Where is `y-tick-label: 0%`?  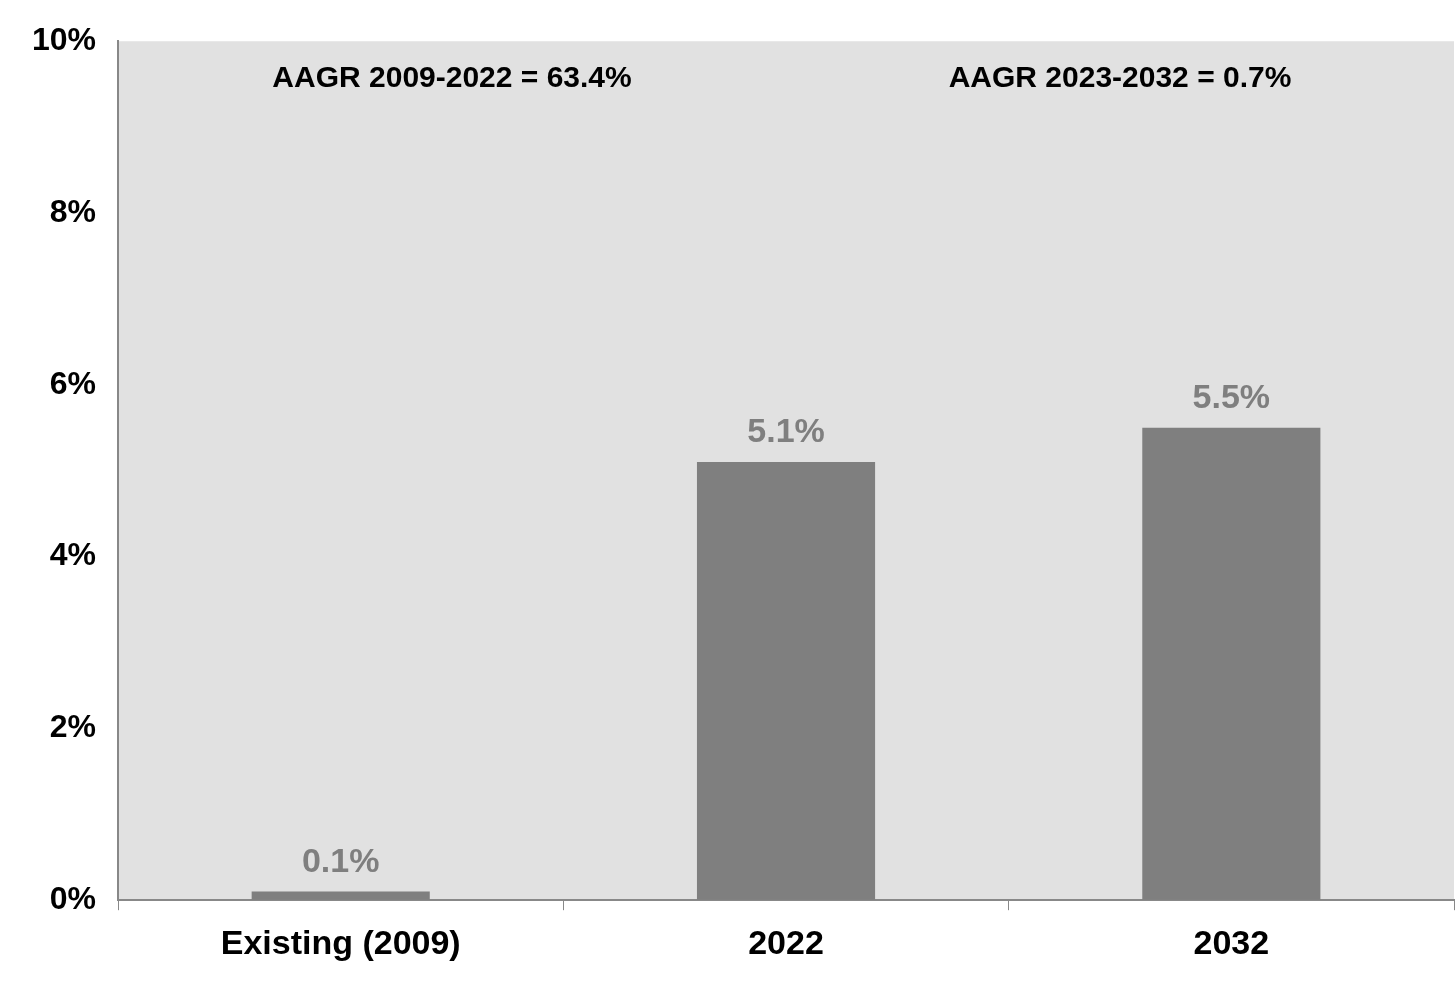
y-tick-label: 0% is located at coordinates (73, 898).